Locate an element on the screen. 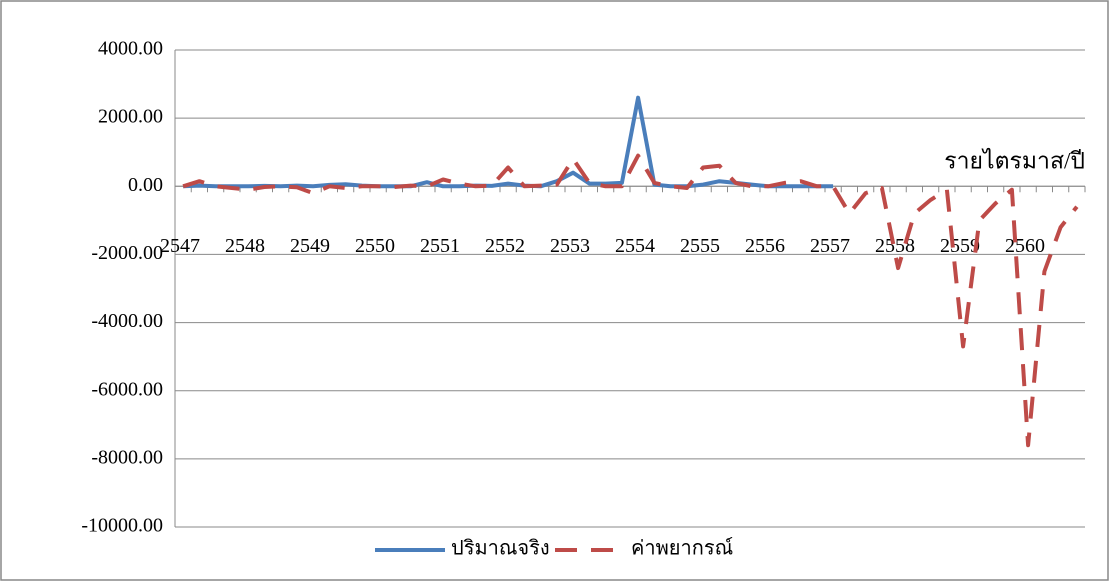 The width and height of the screenshot is (1110, 582). y-tick-label: 2000.00 is located at coordinates (130, 117).